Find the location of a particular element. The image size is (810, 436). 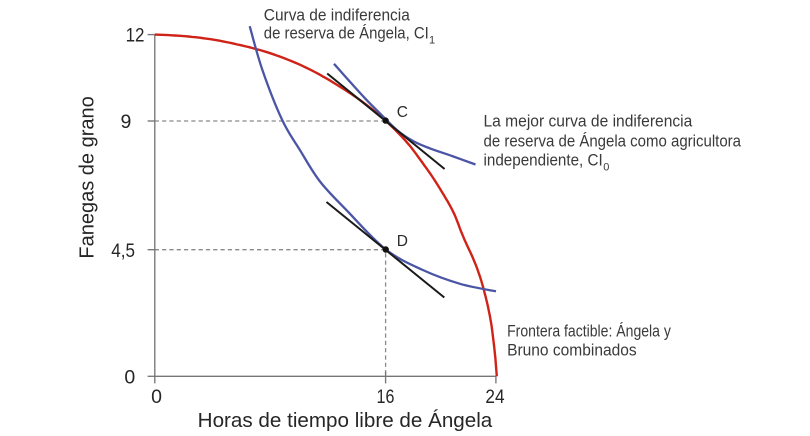

svg-text: Fanegas de grano is located at coordinates (88, 177).